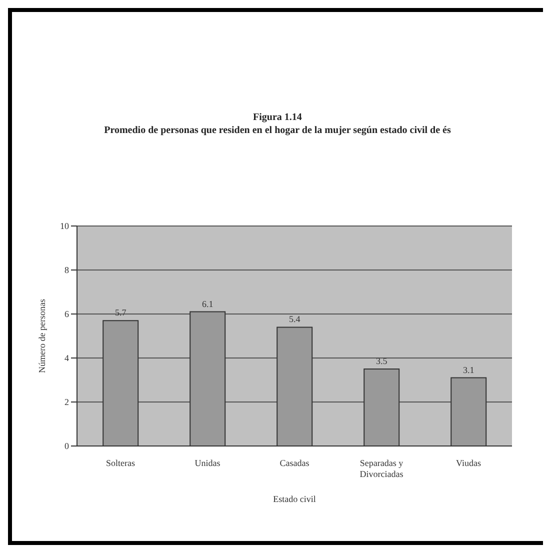 The image size is (555, 557). I want to click on y-tick-label: 2, so click(66, 402).